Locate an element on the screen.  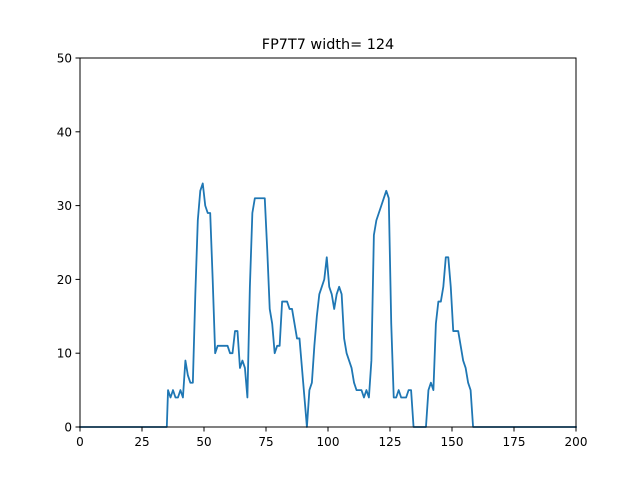
y-tick-label: 10 is located at coordinates (64, 354).